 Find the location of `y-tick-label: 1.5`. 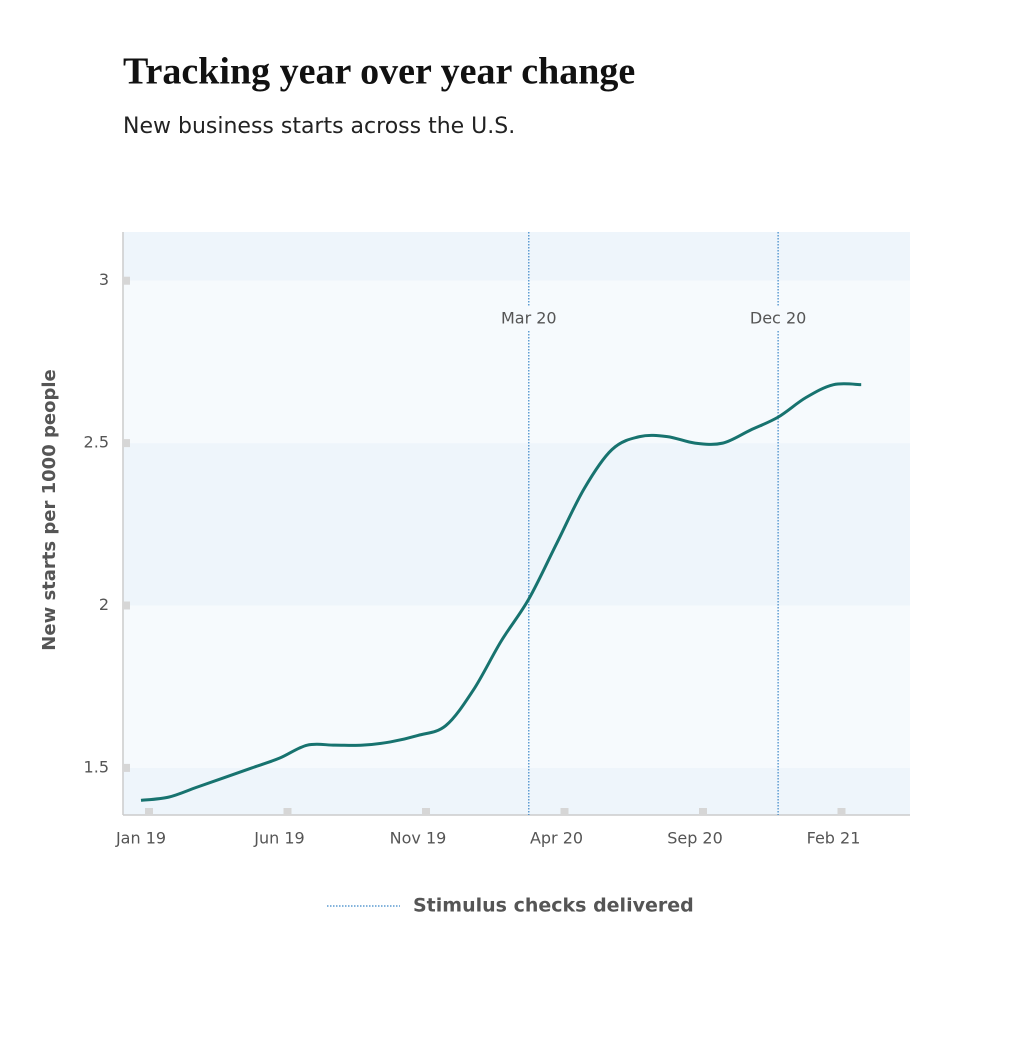

y-tick-label: 1.5 is located at coordinates (96, 766).